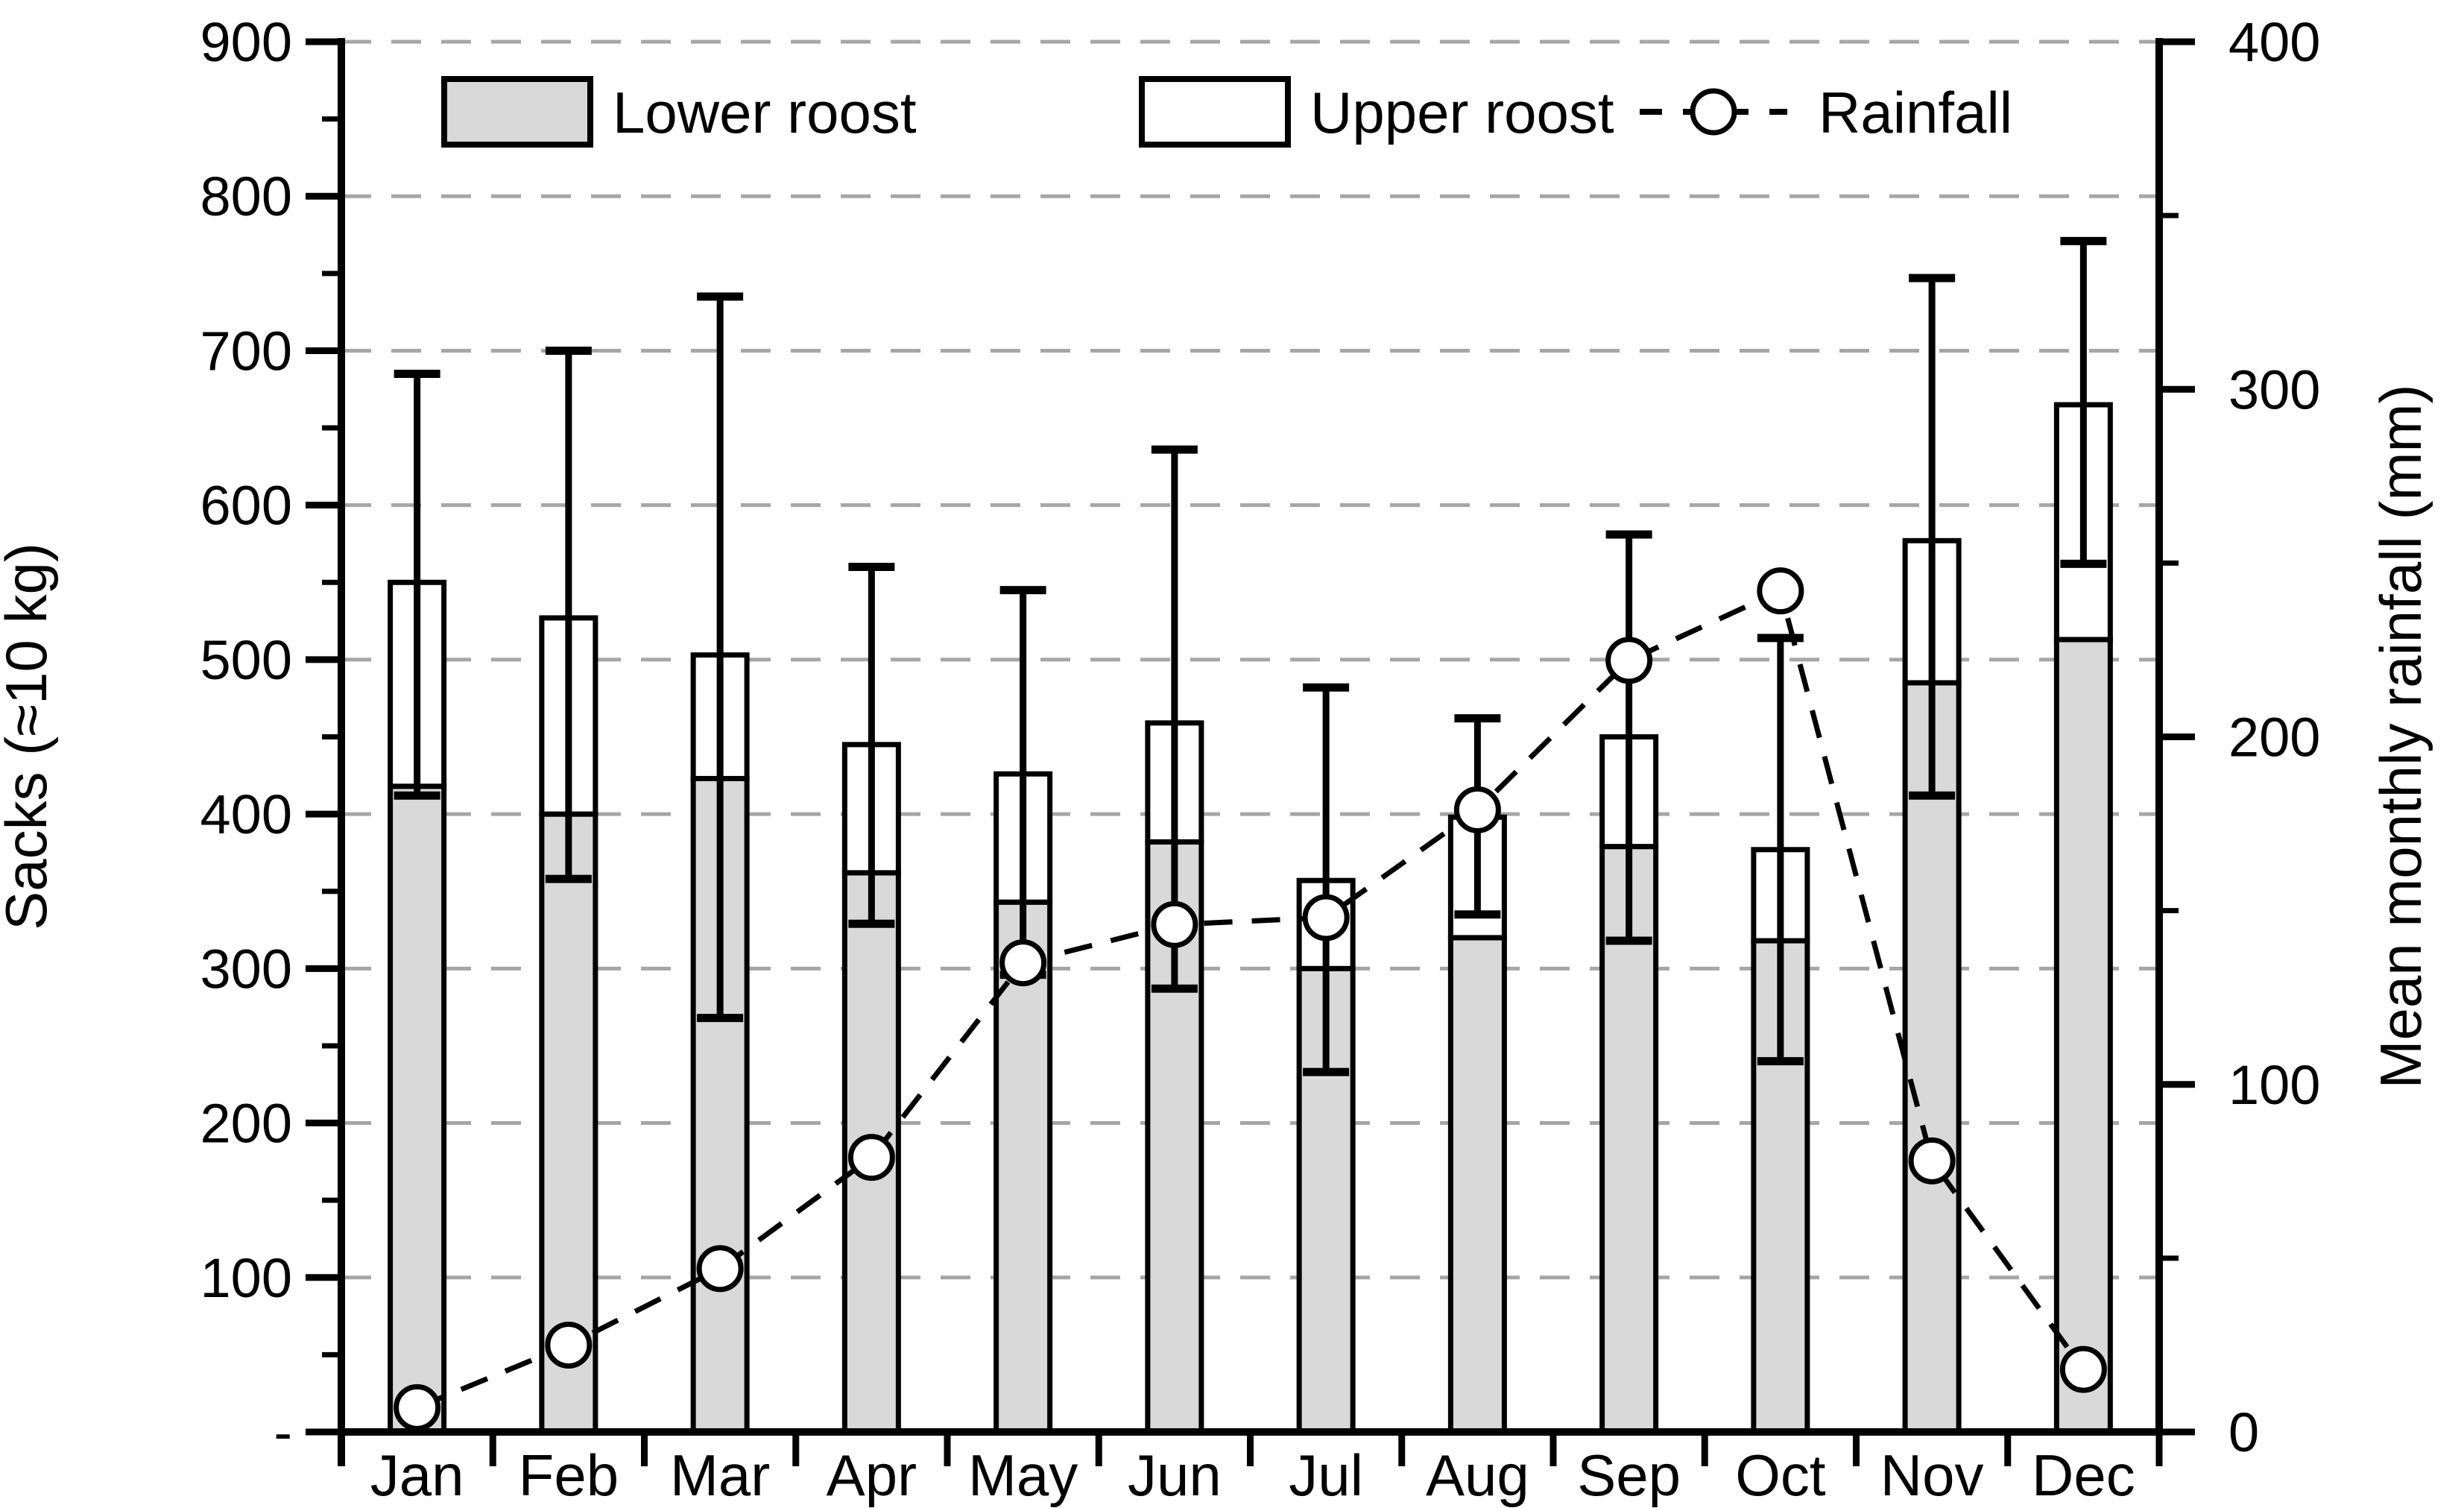 This screenshot has height=1508, width=2464. I want to click on x-tick-label-Dec: Dec, so click(2083, 1475).